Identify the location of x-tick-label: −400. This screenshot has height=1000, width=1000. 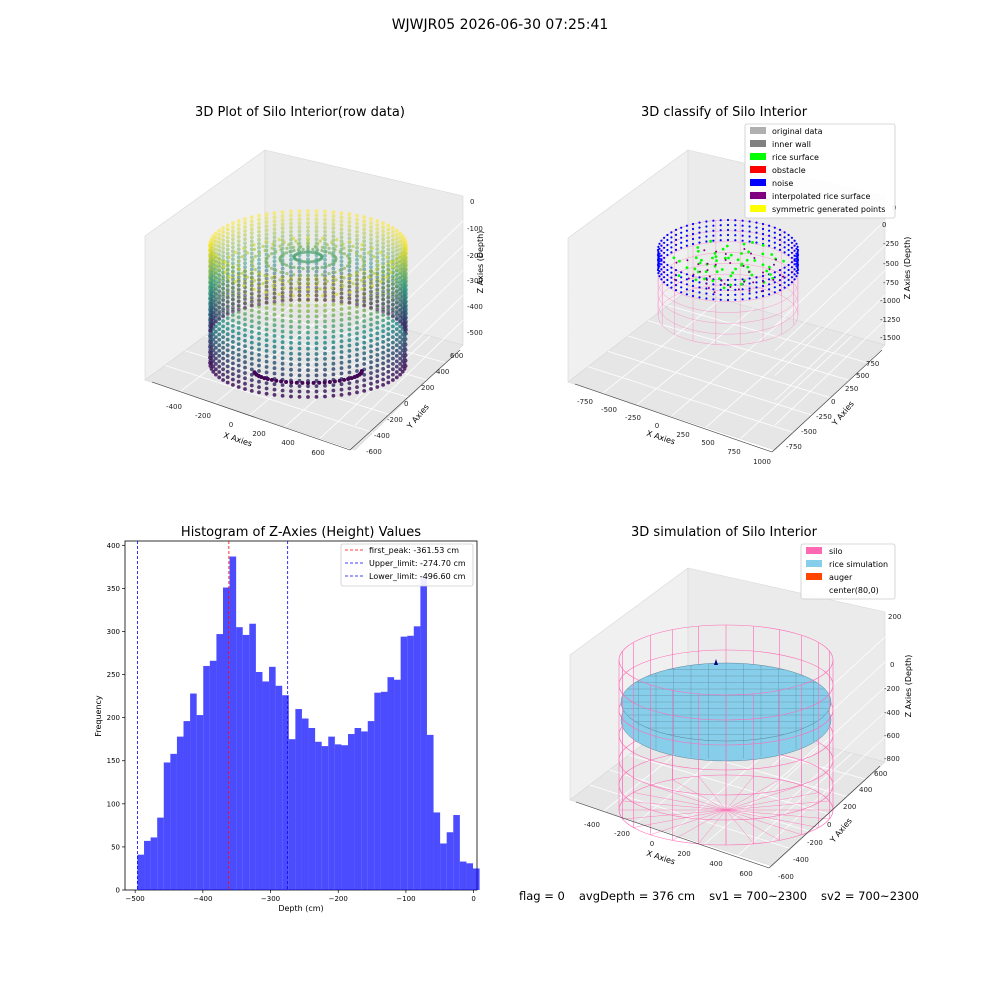
(202, 899).